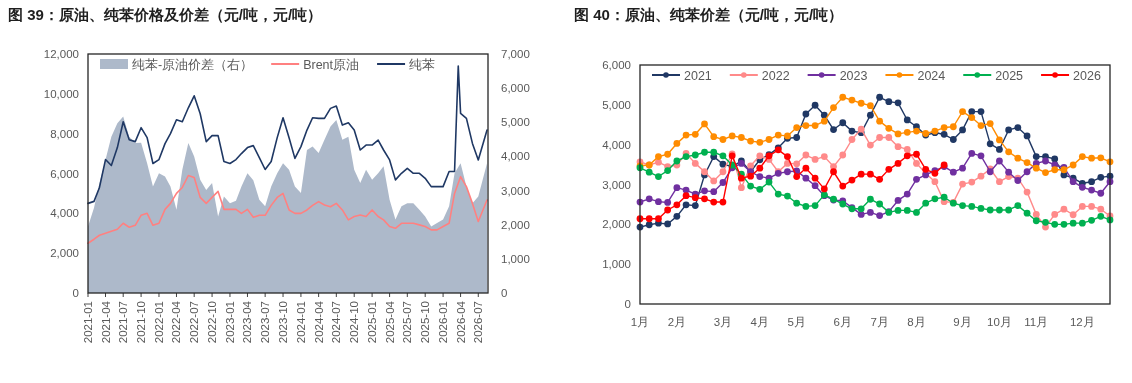 Image resolution: width=1132 pixels, height=383 pixels. Describe the element at coordinates (515, 258) in the screenshot. I see `y2-tick-label: 1,000` at that location.